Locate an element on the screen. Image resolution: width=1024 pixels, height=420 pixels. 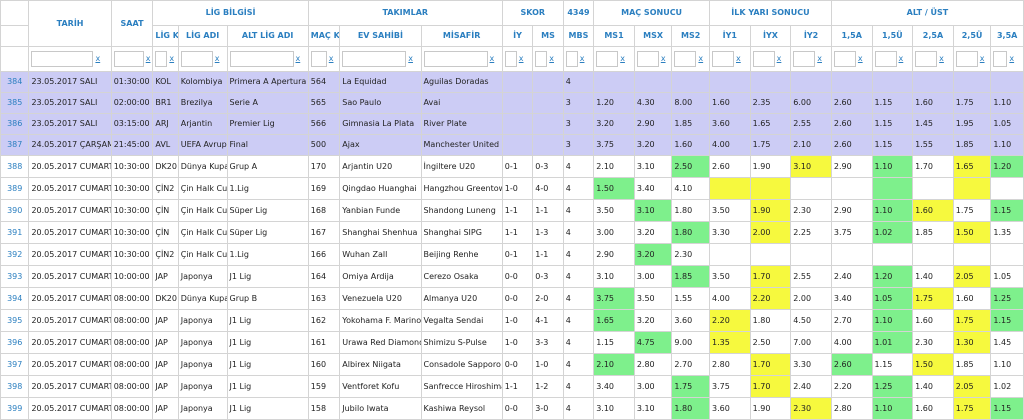
column-header: ALT LİG ADI is located at coordinates (267, 36).